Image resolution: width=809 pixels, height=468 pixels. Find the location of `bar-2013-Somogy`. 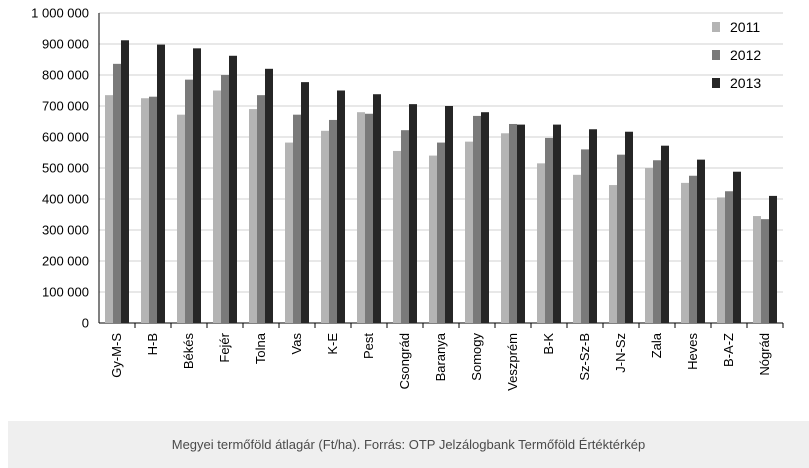

bar-2013-Somogy is located at coordinates (485, 217).